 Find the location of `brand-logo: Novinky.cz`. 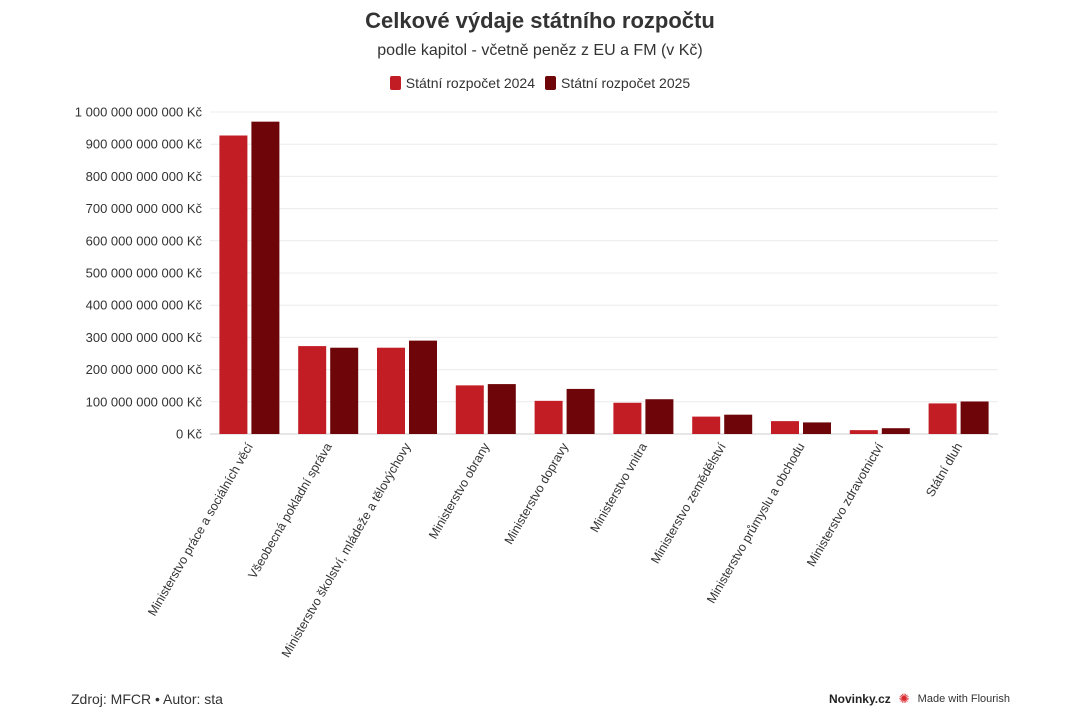

brand-logo: Novinky.cz is located at coordinates (859, 699).